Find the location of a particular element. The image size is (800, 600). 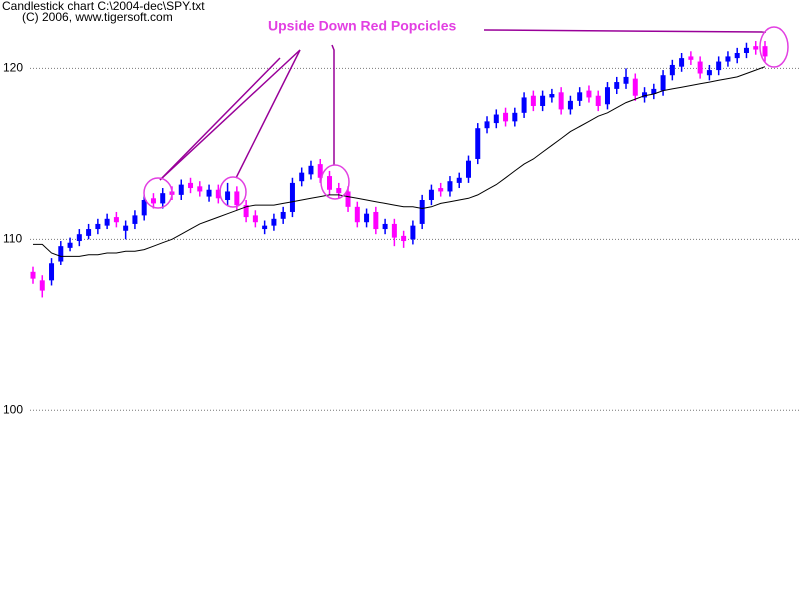

chart-title: Candlestick chart C:\2004-dec\SPY.txt is located at coordinates (103, 6).